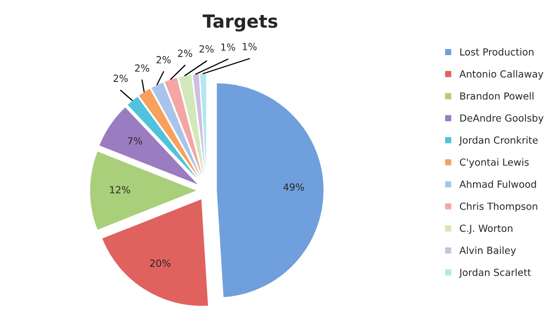 The width and height of the screenshot is (559, 326). I want to click on legend-label: DeAndre Goolsby, so click(502, 119).